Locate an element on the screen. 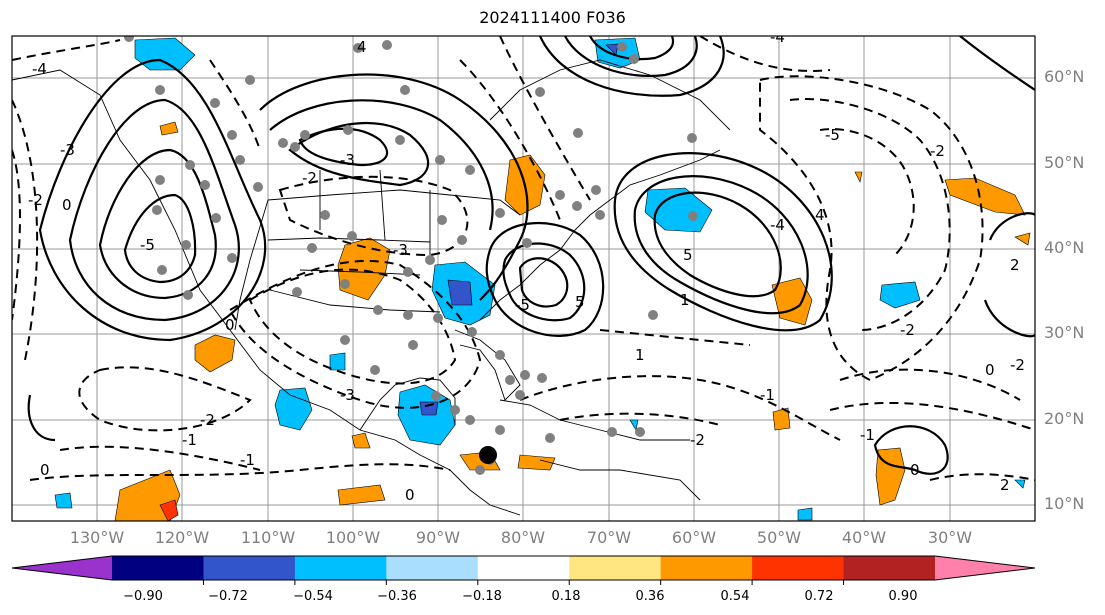  colorbar-tick-label: 0.18 is located at coordinates (566, 596).